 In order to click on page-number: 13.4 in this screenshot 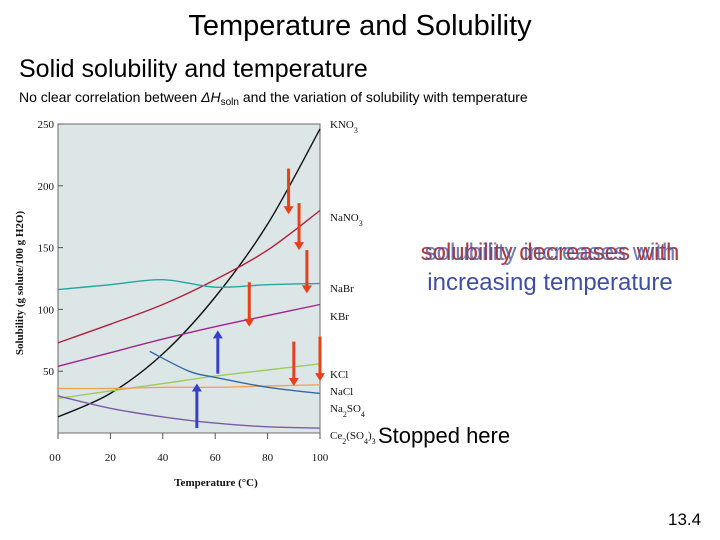, I will do `click(685, 519)`.